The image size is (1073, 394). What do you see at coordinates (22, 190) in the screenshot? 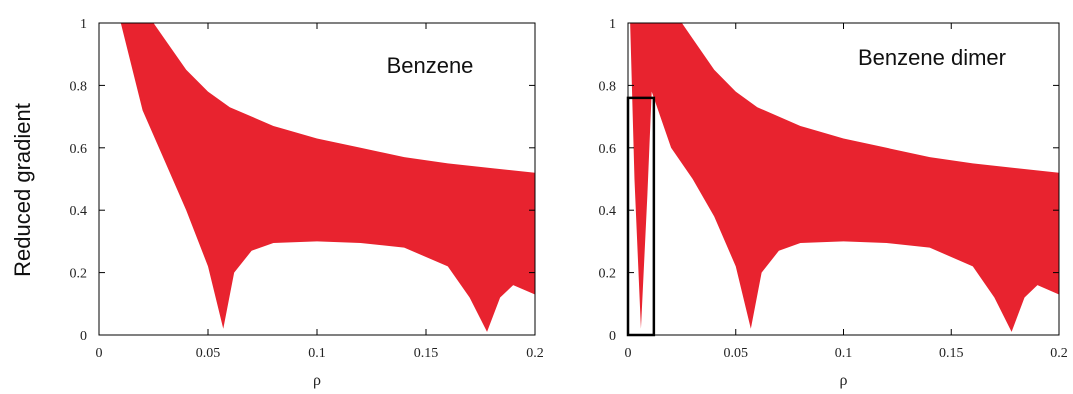
I see `y-axis-title: Reduced gradient` at bounding box center [22, 190].